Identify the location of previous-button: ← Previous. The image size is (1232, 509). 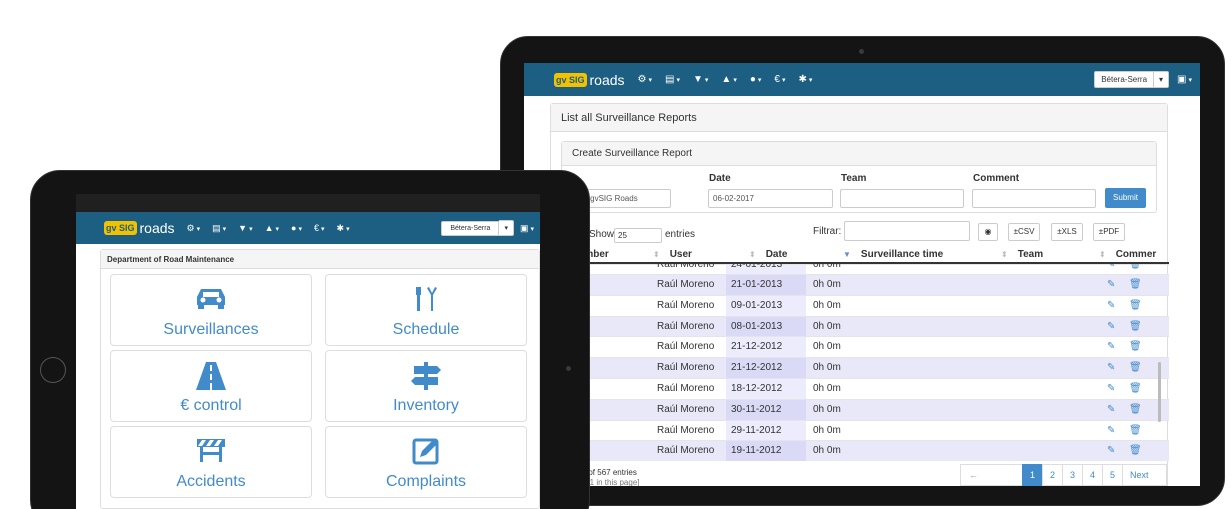
(991, 475).